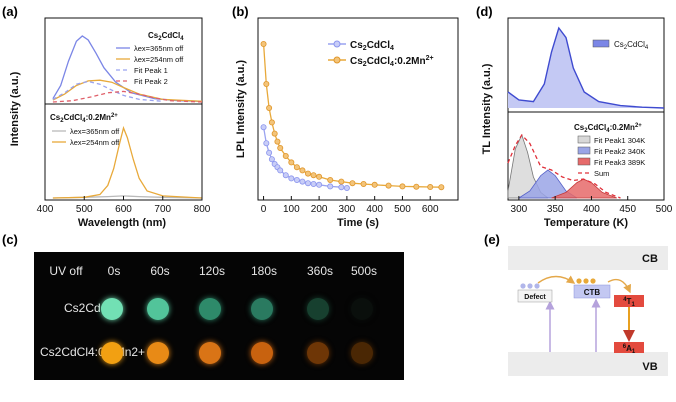 This screenshot has height=402, width=676. What do you see at coordinates (122, 223) in the screenshot?
I see `chart-a-xlabel: Wavelength (nm)` at bounding box center [122, 223].